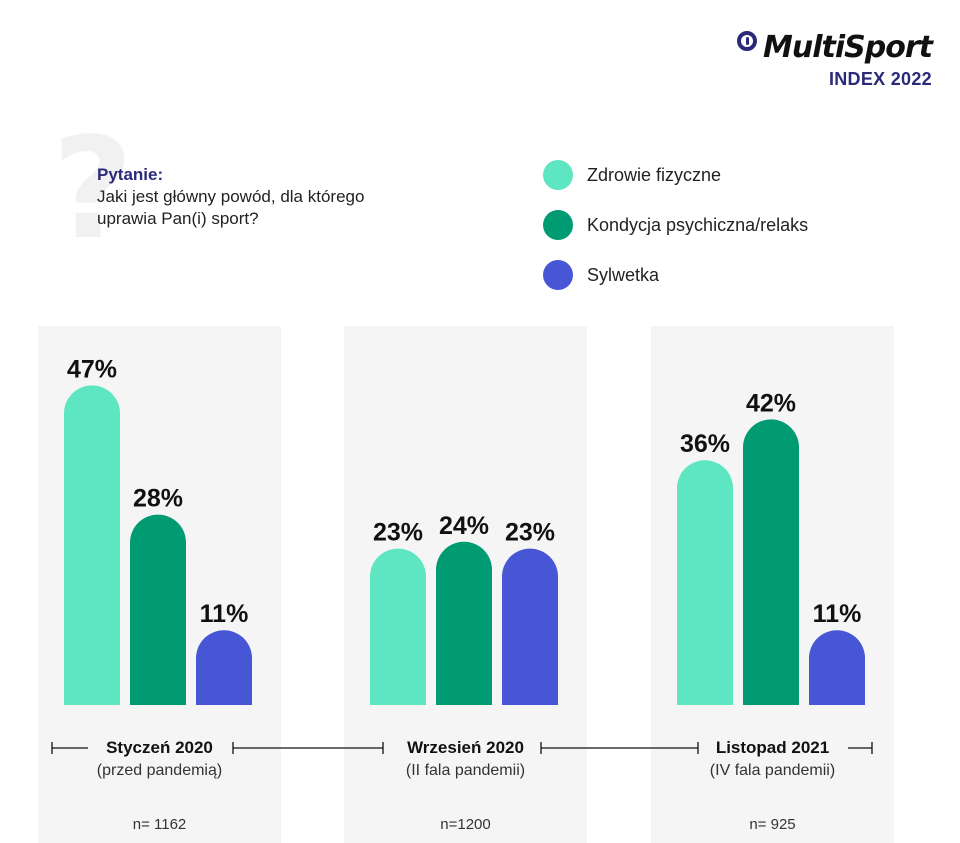 The image size is (960, 843). Describe the element at coordinates (623, 274) in the screenshot. I see `legend-label: Sylwetka` at that location.